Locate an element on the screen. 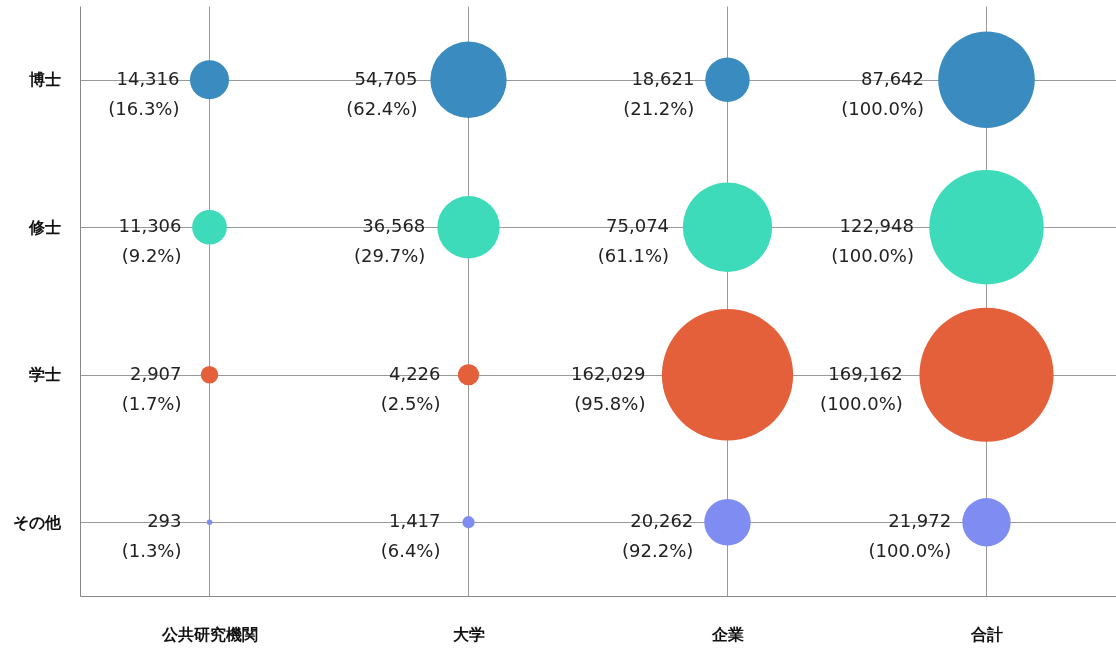 The height and width of the screenshot is (651, 1116). data-label: 4,226 (2.5%) is located at coordinates (410, 388).